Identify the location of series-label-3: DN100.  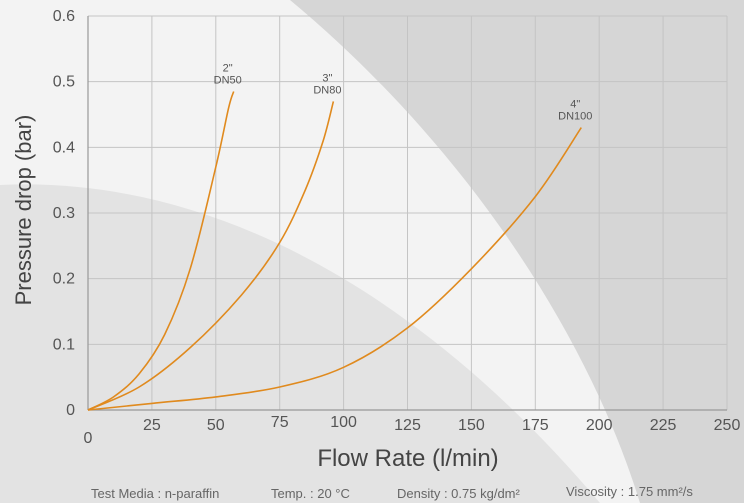
(575, 117).